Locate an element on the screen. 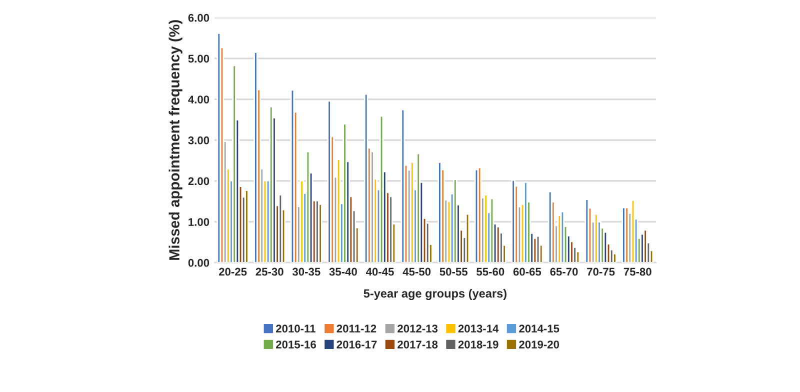 This screenshot has width=800, height=392. x-tick-label: 30-35 is located at coordinates (306, 272).